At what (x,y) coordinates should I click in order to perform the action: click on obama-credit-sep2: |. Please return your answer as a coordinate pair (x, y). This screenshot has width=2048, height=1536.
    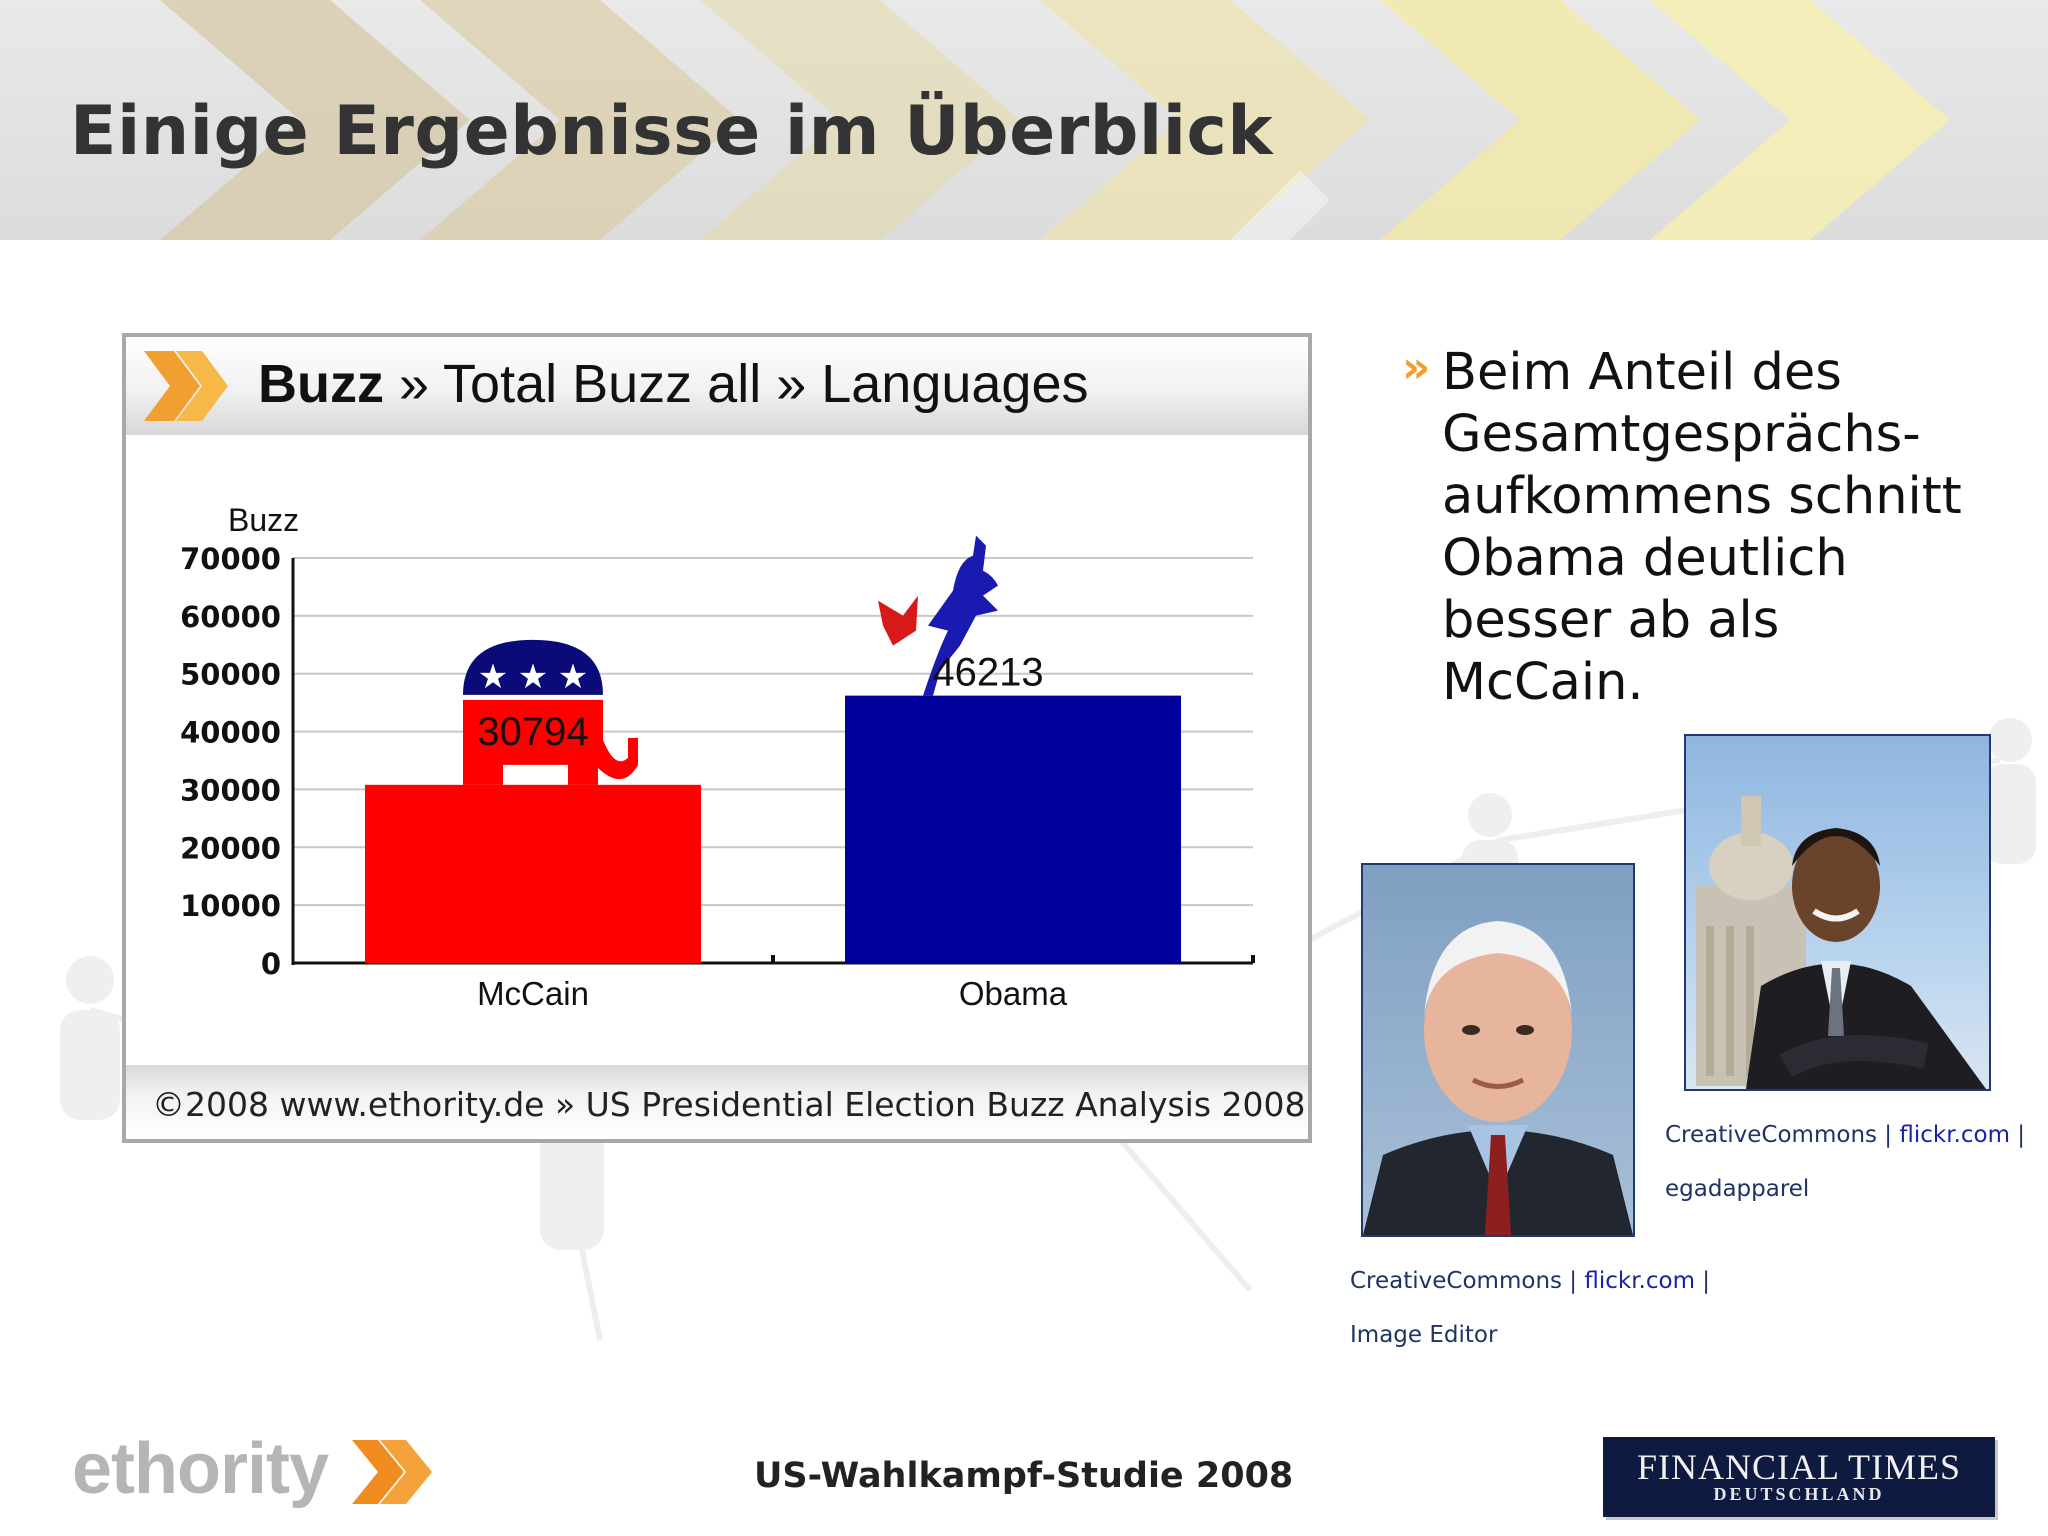
    Looking at the image, I should click on (2018, 1135).